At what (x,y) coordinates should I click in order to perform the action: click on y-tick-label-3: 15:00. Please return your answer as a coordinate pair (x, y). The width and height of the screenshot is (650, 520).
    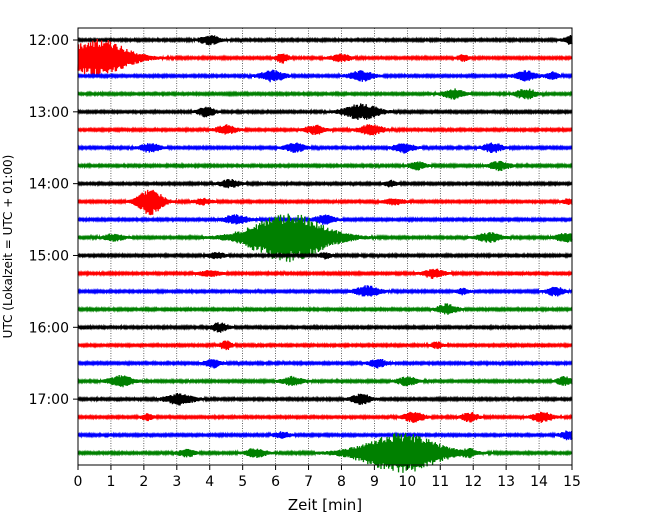
    Looking at the image, I should click on (49, 256).